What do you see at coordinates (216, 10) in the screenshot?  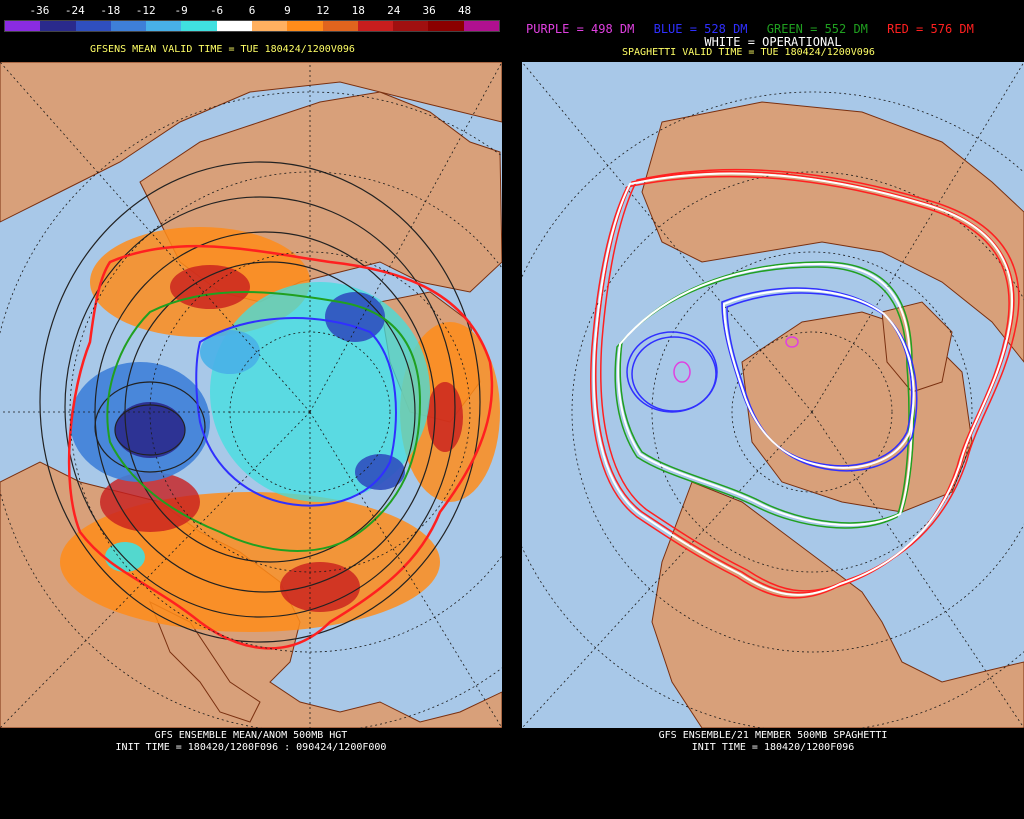 I see `colorbar-tick-label: -6` at bounding box center [216, 10].